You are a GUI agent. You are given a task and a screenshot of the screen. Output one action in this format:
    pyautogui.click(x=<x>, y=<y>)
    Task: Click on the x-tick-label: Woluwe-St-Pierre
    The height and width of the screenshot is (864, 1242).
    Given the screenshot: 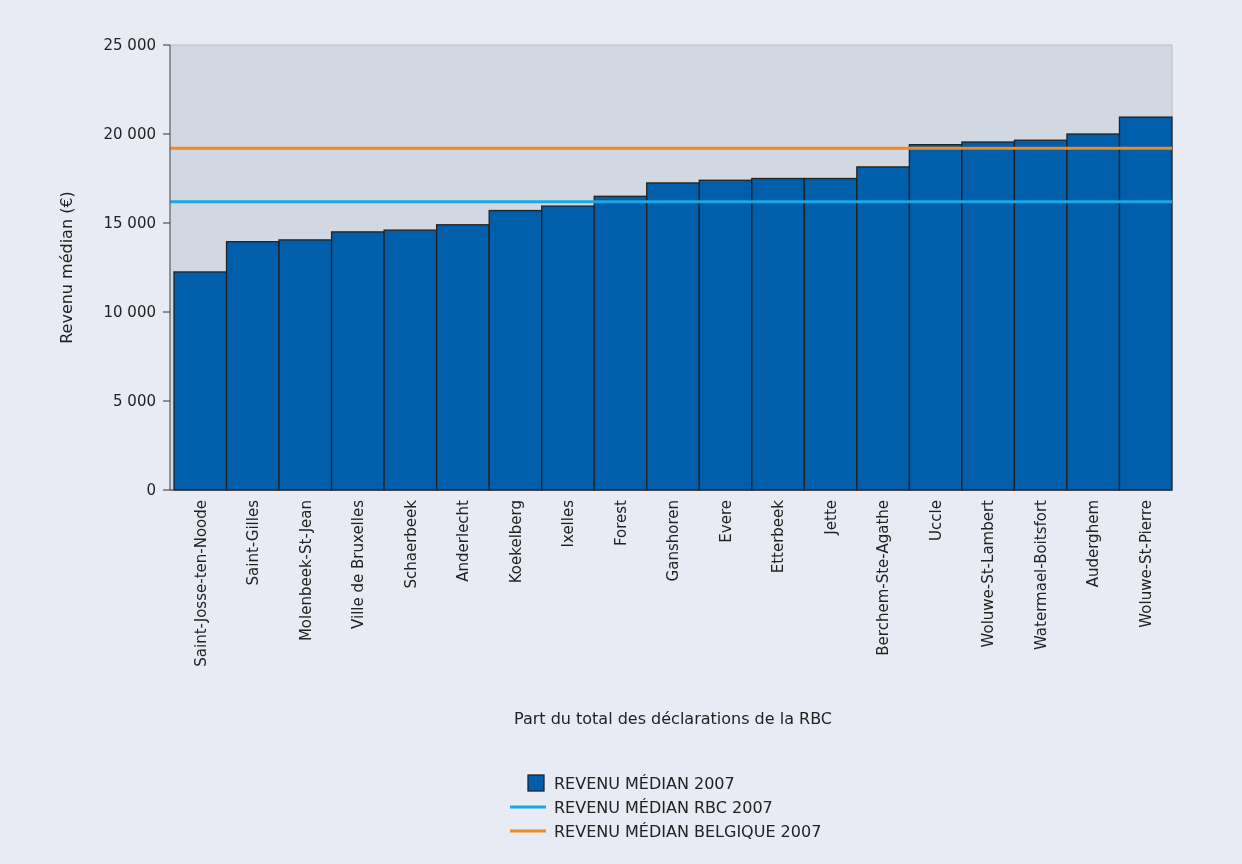 What is the action you would take?
    pyautogui.click(x=1145, y=564)
    